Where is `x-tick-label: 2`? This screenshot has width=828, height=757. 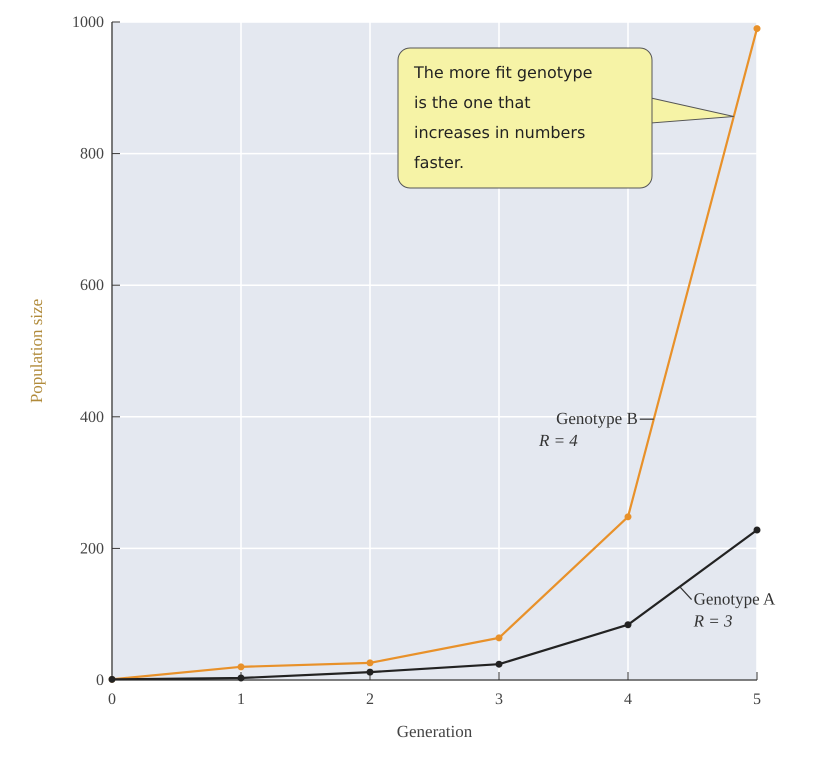 x-tick-label: 2 is located at coordinates (370, 699).